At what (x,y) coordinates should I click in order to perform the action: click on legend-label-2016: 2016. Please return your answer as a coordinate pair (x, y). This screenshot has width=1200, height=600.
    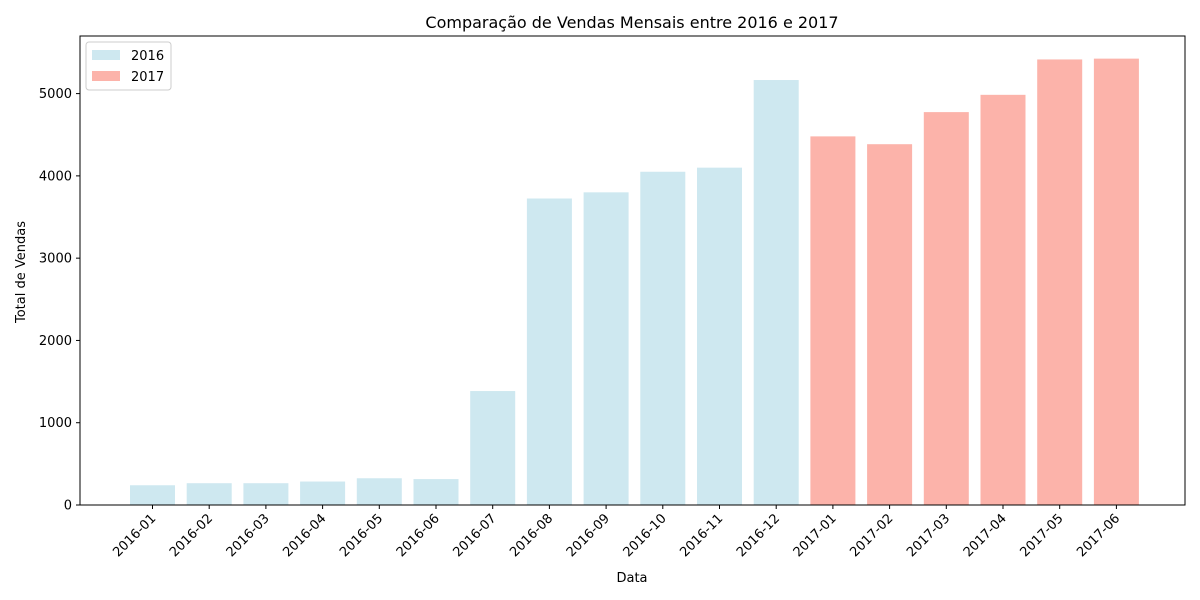
    Looking at the image, I should click on (147, 56).